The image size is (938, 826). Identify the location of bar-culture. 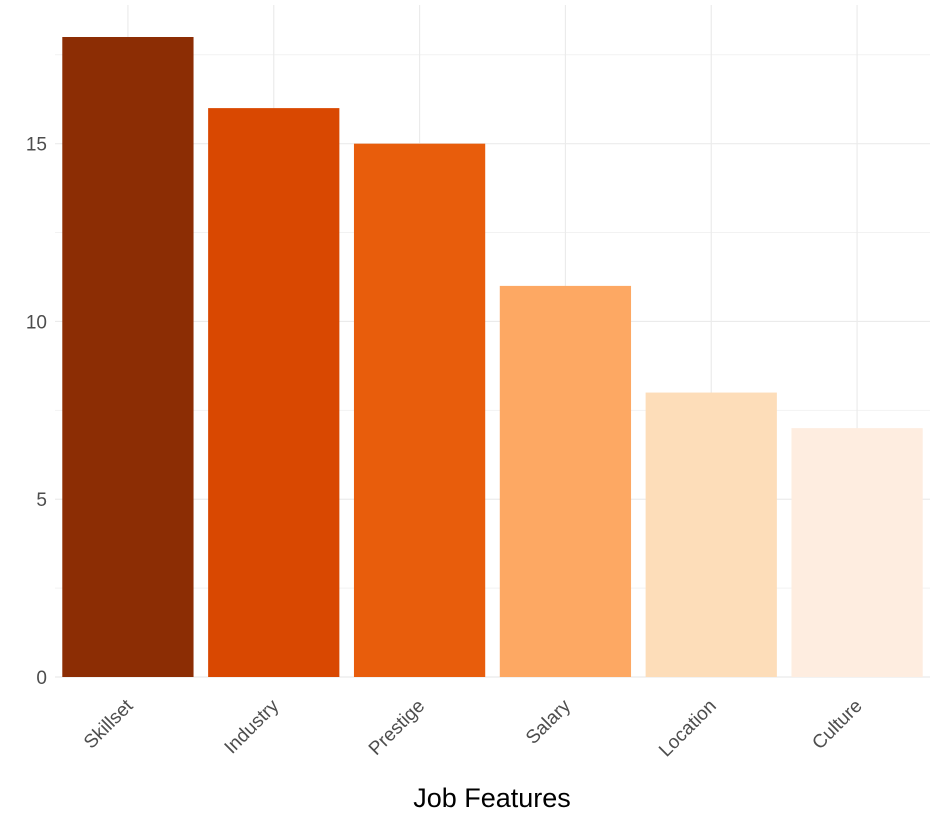
(857, 552).